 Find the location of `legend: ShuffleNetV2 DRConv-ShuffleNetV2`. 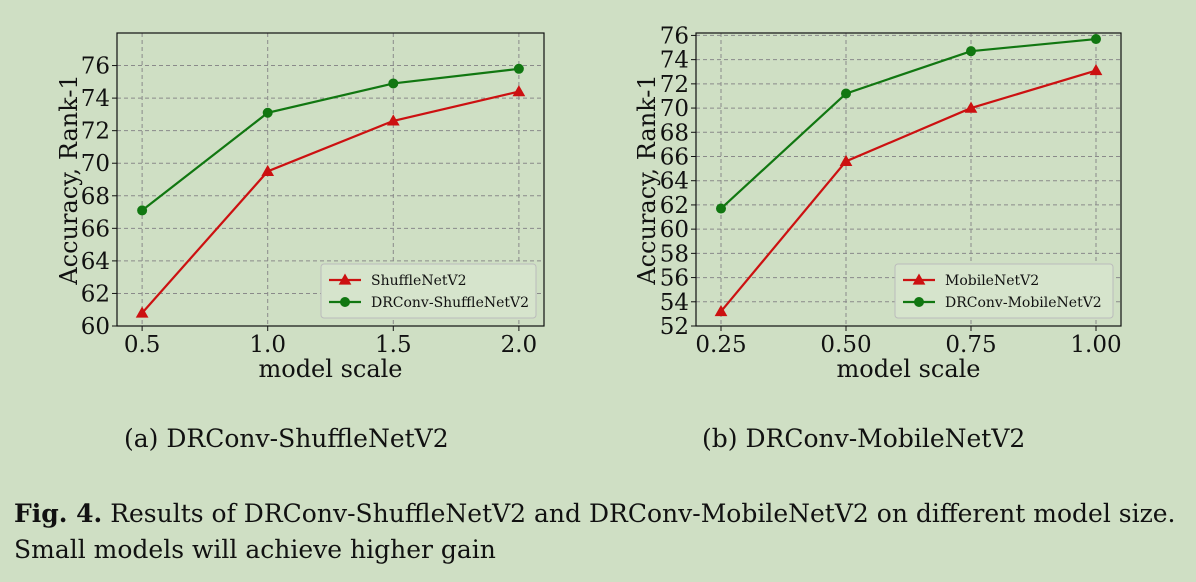

legend: ShuffleNetV2 DRConv-ShuffleNetV2 is located at coordinates (428, 291).